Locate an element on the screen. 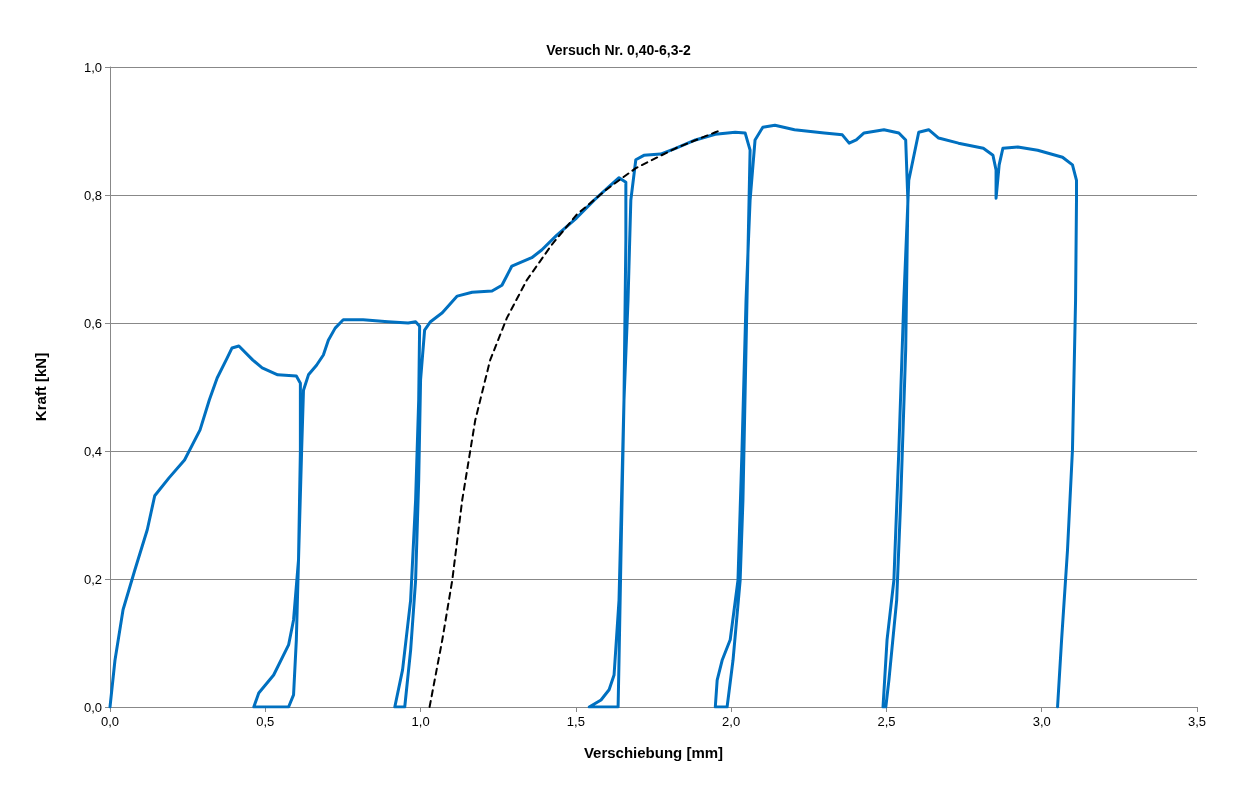 This screenshot has height=793, width=1237. y-tick-label: 0,6 is located at coordinates (92, 323).